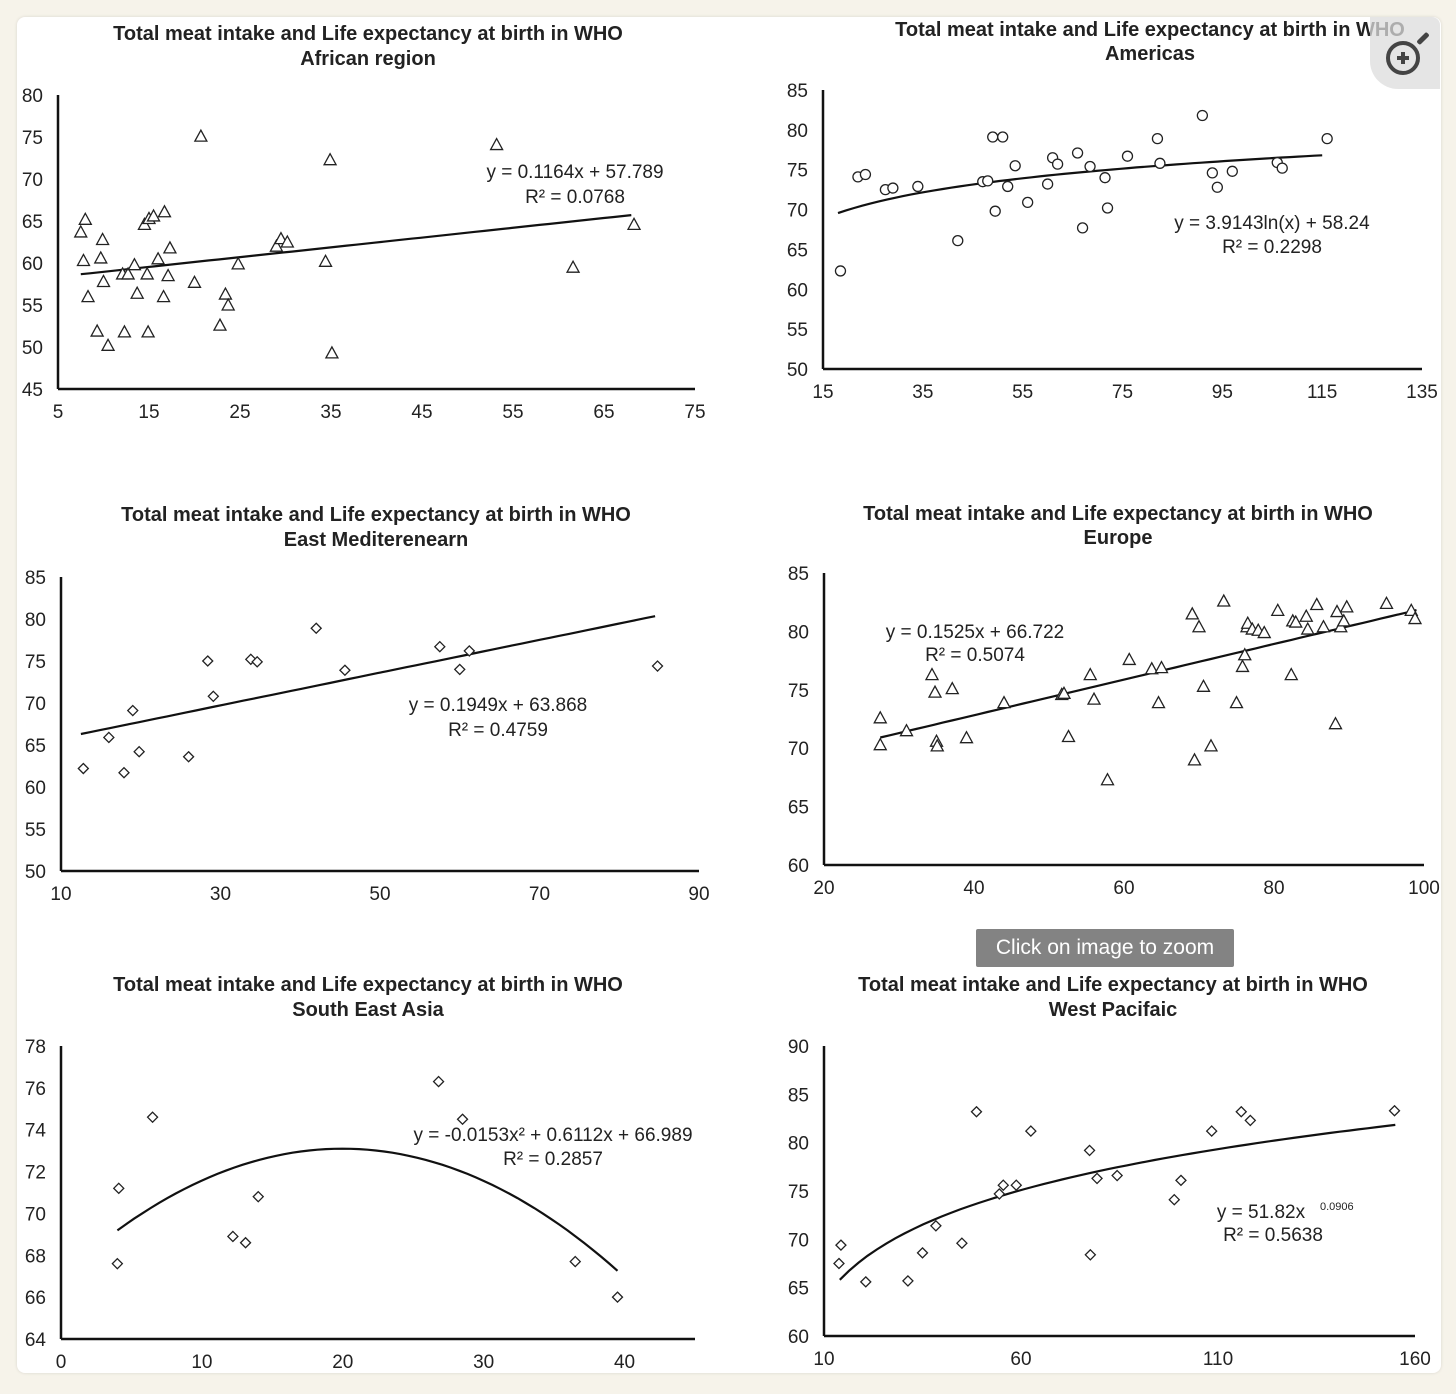  I want to click on trend-equation: y = 0.1949x + 63.868, so click(498, 705).